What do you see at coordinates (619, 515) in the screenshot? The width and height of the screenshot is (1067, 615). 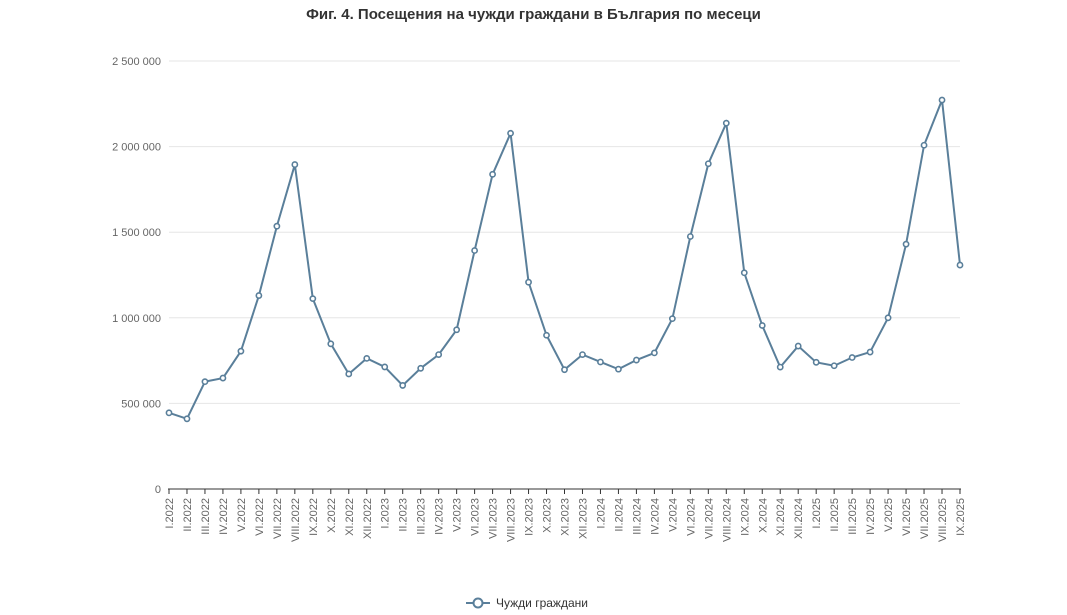 I see `x-tick-label: II.2024` at bounding box center [619, 515].